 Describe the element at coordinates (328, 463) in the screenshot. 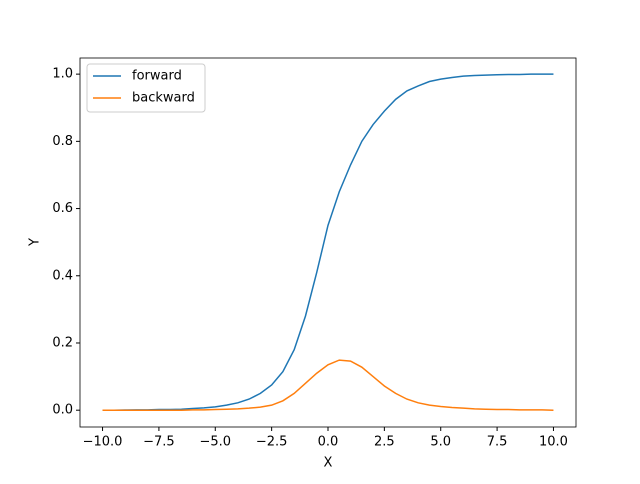

I see `x-axis-label: X` at that location.